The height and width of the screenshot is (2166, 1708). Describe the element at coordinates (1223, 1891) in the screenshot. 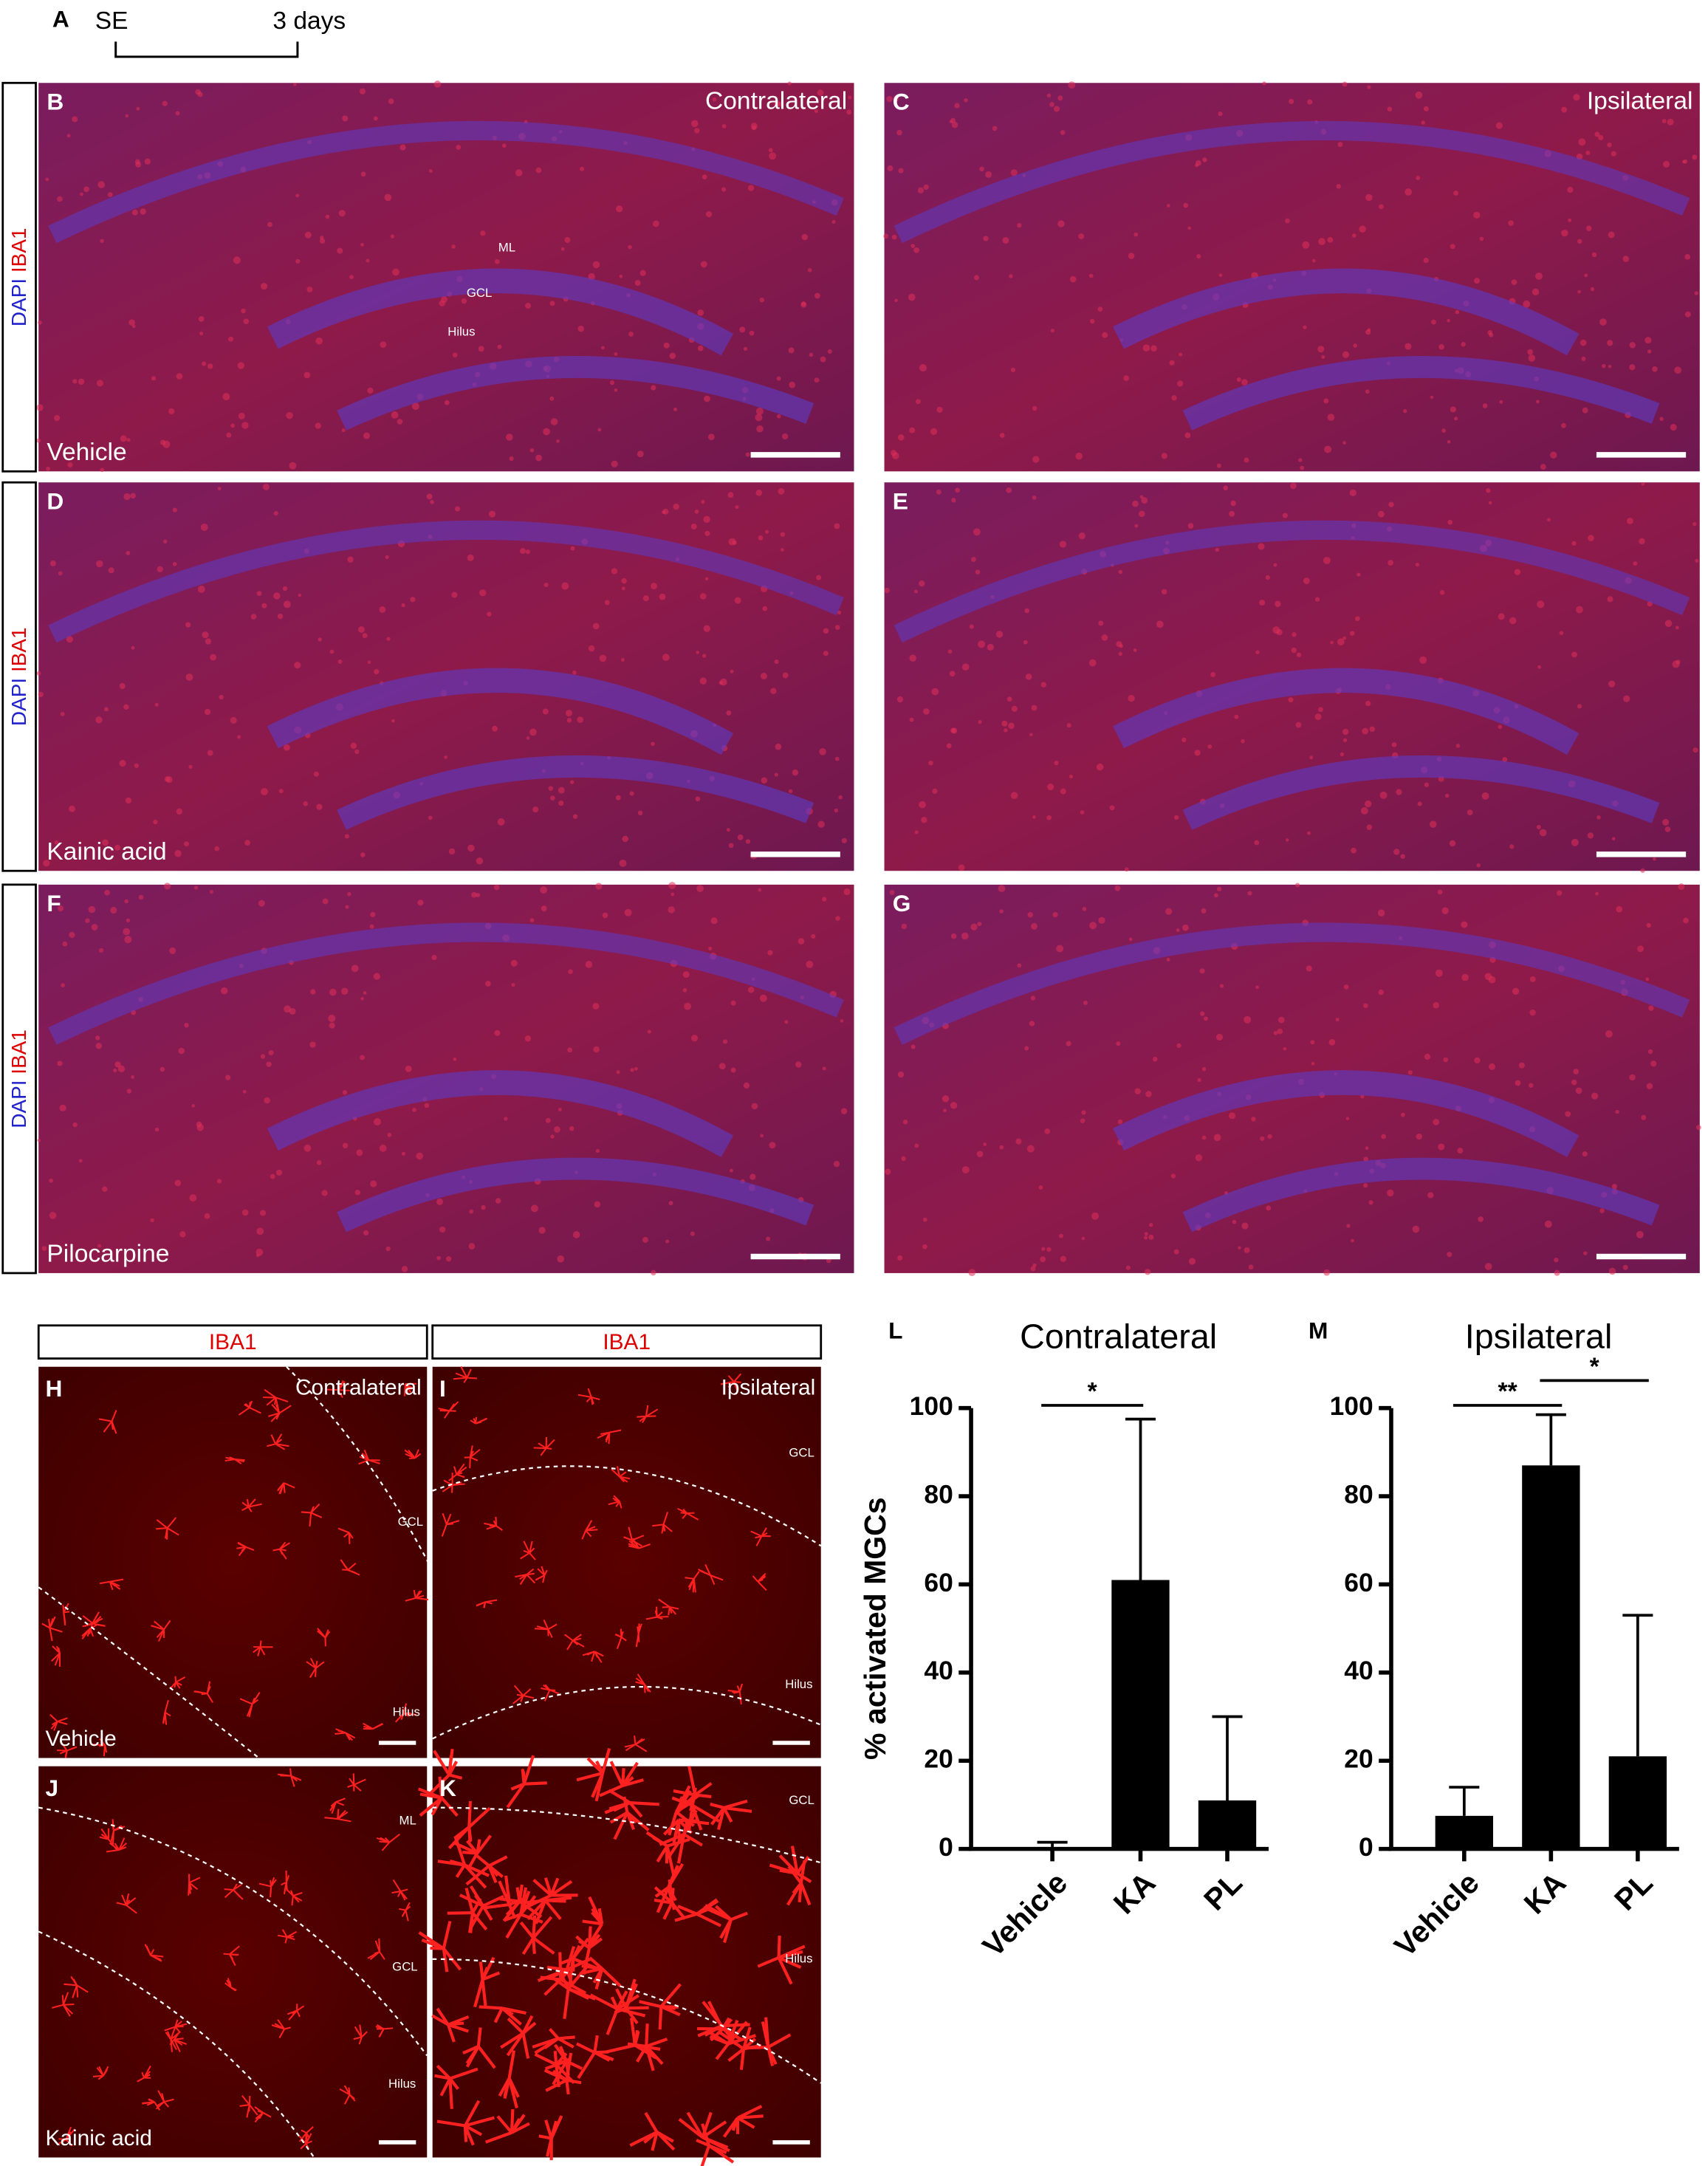

I see `x-tick-label: PL` at that location.